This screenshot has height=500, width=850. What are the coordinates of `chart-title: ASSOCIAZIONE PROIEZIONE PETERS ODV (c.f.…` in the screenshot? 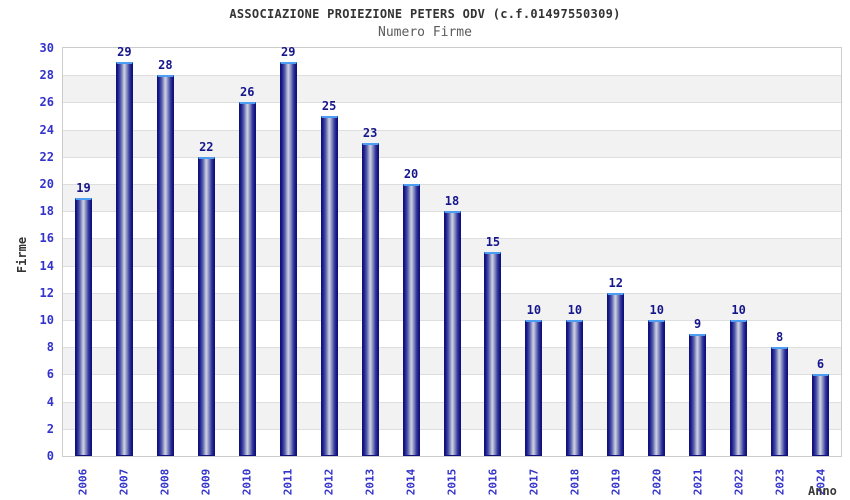 It's located at (425, 14).